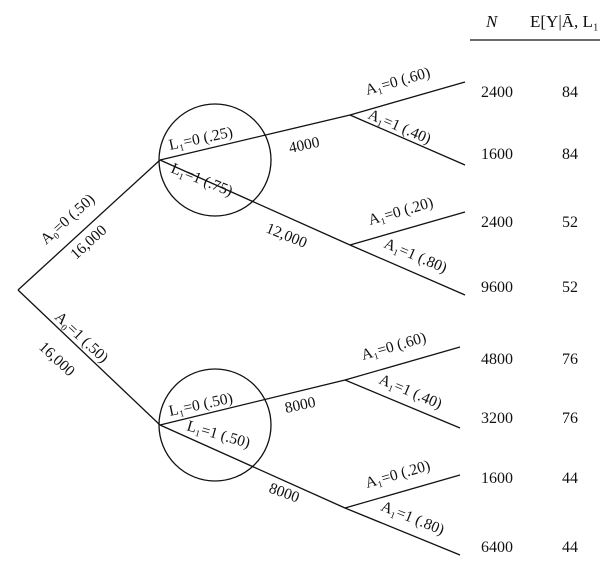 This screenshot has width=600, height=572. Describe the element at coordinates (570, 222) in the screenshot. I see `row-3-e: 52` at that location.